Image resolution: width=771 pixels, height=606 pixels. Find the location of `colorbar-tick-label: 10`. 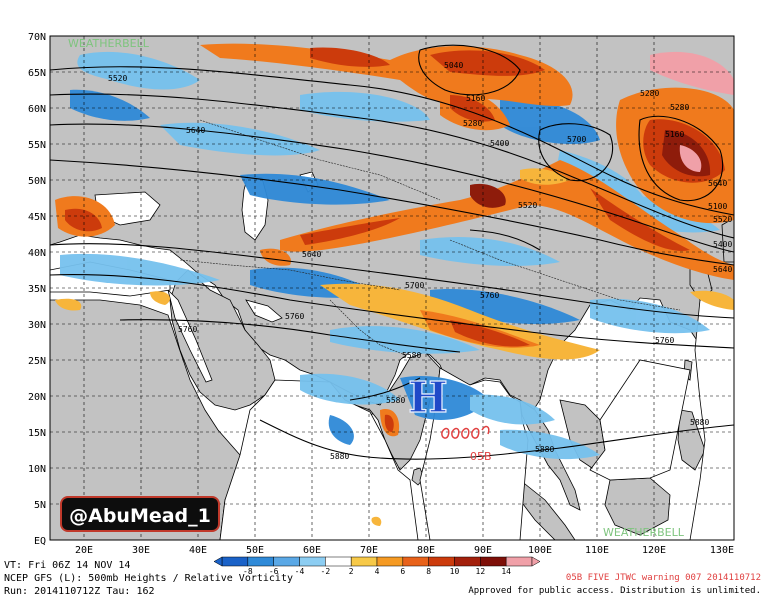

colorbar-tick-label: 10 is located at coordinates (455, 571).